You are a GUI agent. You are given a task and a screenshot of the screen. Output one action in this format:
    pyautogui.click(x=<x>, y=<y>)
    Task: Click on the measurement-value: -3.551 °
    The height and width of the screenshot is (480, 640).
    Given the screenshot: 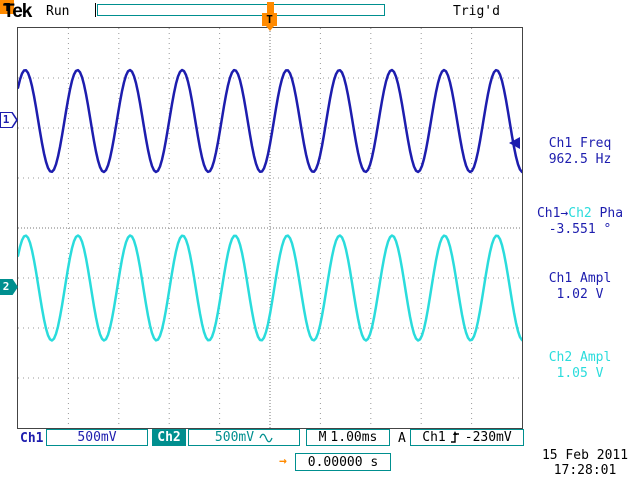 What is the action you would take?
    pyautogui.click(x=580, y=229)
    